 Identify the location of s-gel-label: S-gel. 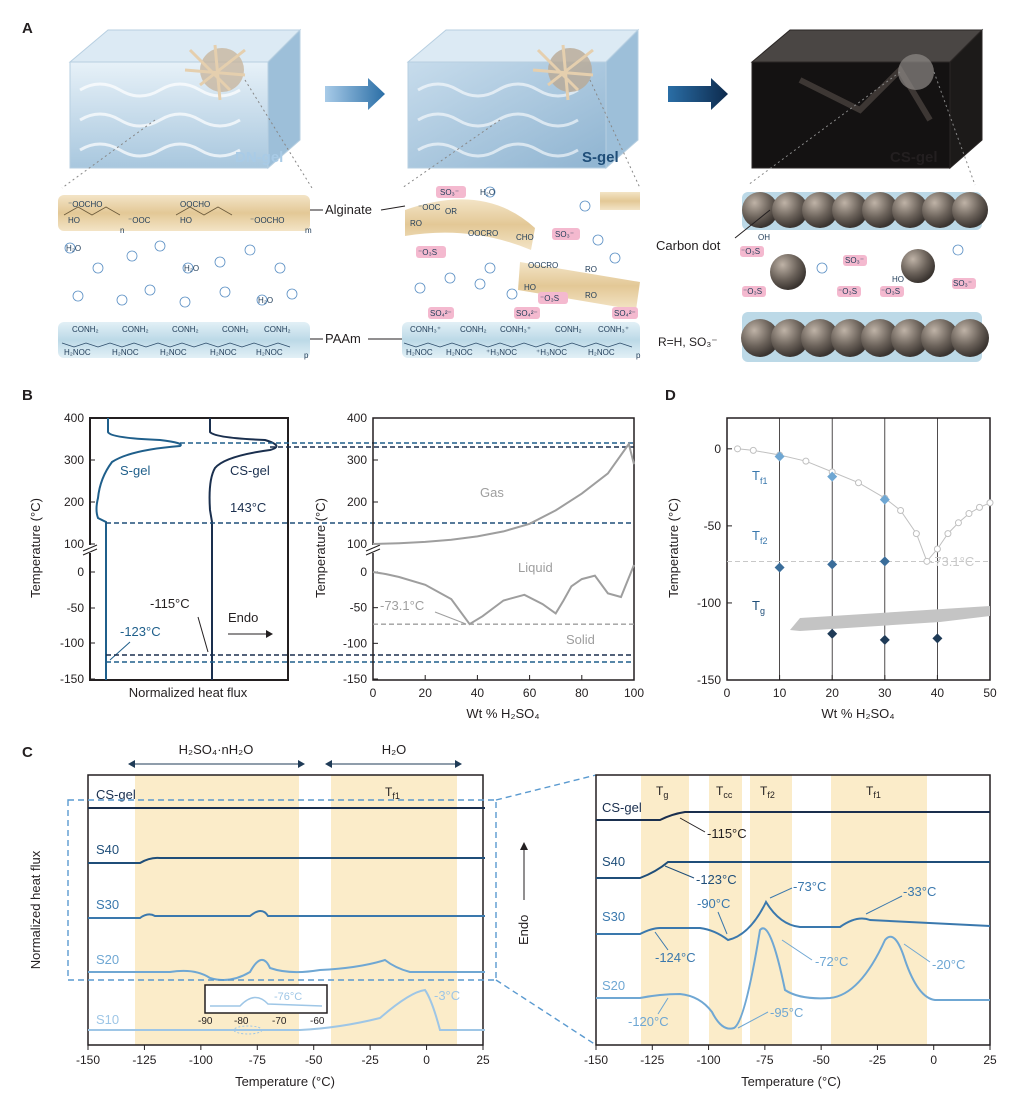
(135, 470).